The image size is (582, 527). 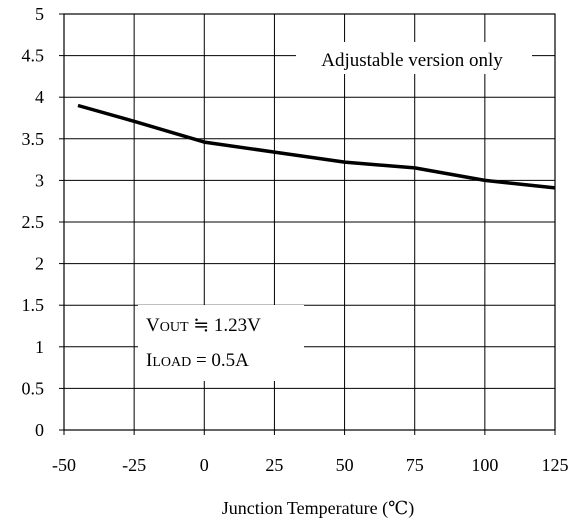 I want to click on y-tick-label: 2, so click(x=39, y=264).